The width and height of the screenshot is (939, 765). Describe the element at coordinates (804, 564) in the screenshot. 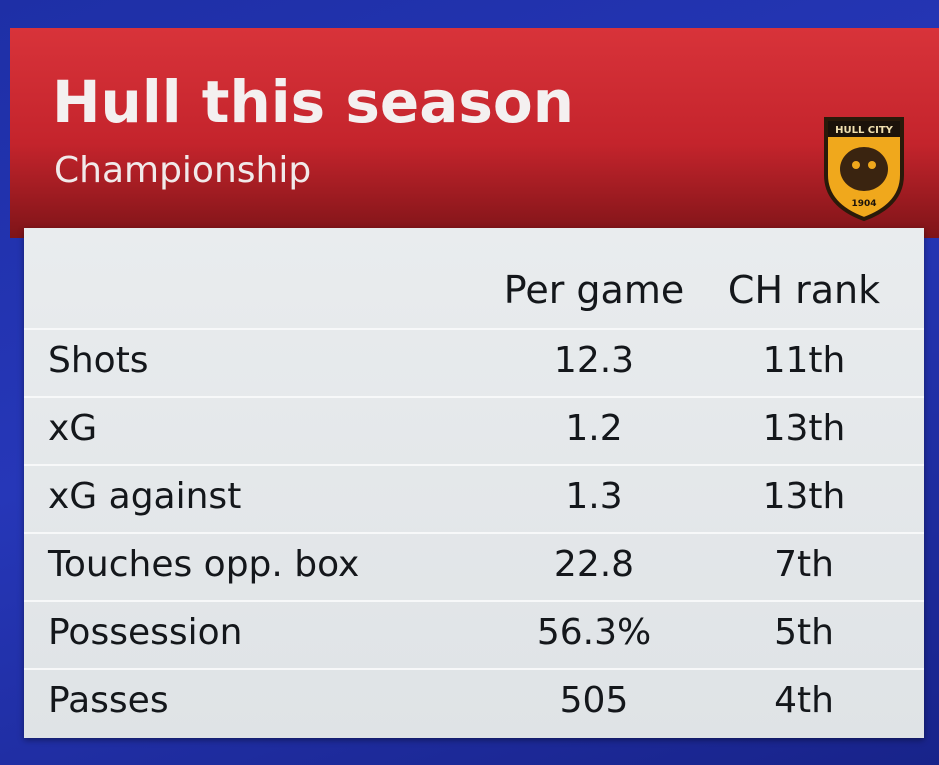

I see `ch-rank: 7th` at that location.